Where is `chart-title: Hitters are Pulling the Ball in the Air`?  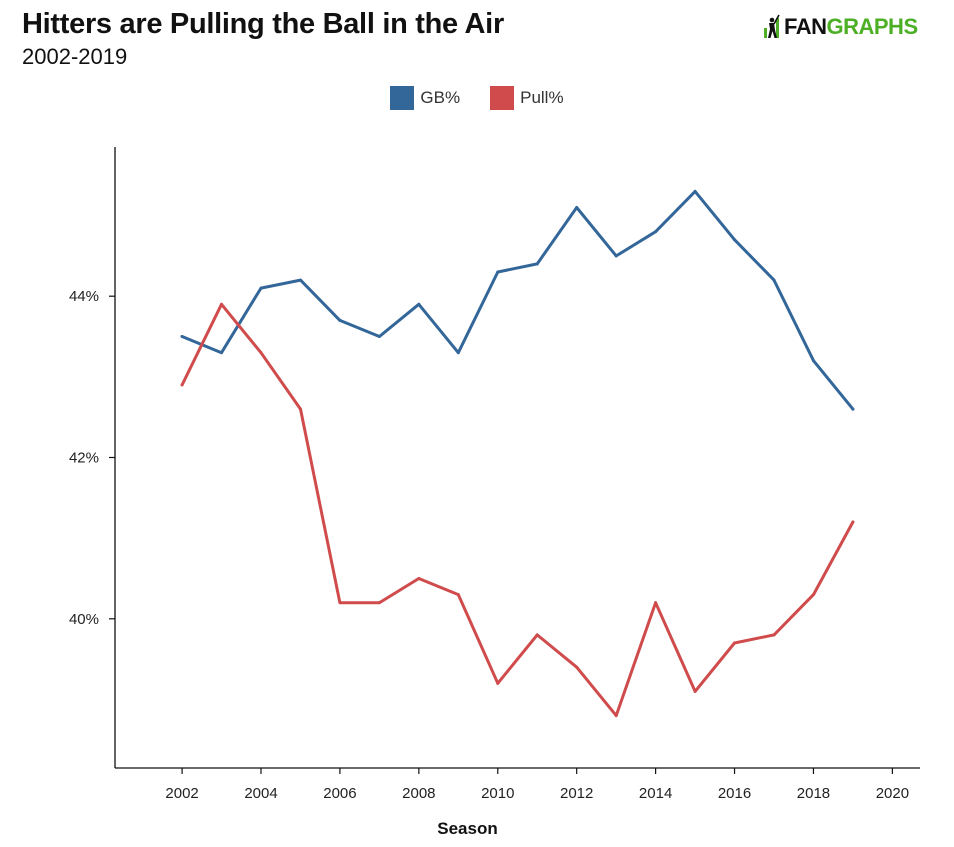
chart-title: Hitters are Pulling the Ball in the Air is located at coordinates (263, 24).